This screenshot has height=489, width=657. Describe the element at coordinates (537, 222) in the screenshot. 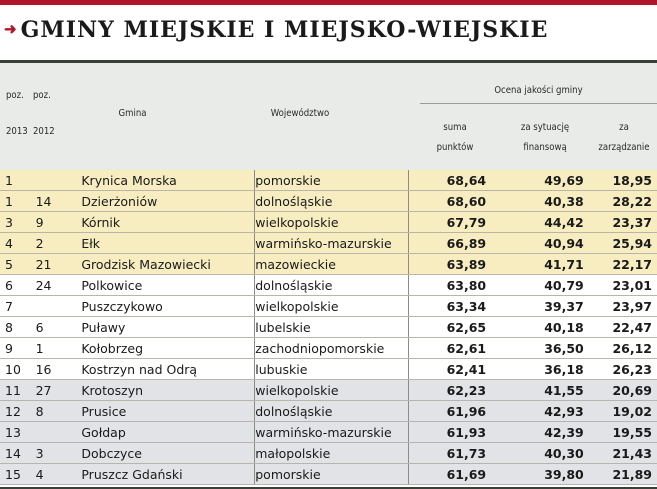

I see `cell-sytuacja-finansowa: 44,42` at that location.